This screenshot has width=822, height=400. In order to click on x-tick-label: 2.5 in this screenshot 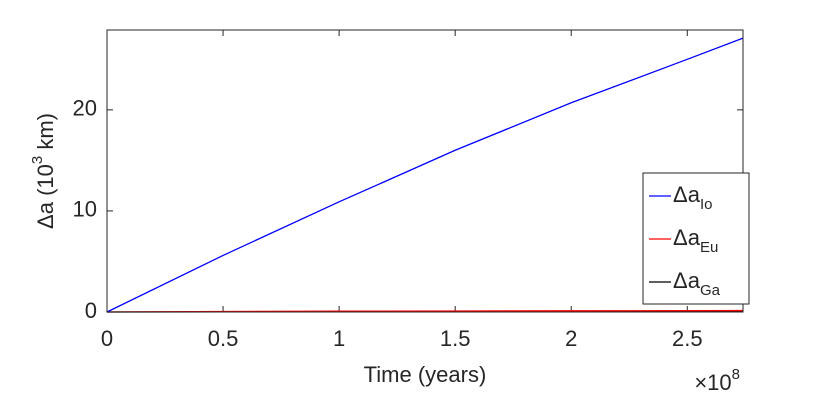, I will do `click(687, 338)`.